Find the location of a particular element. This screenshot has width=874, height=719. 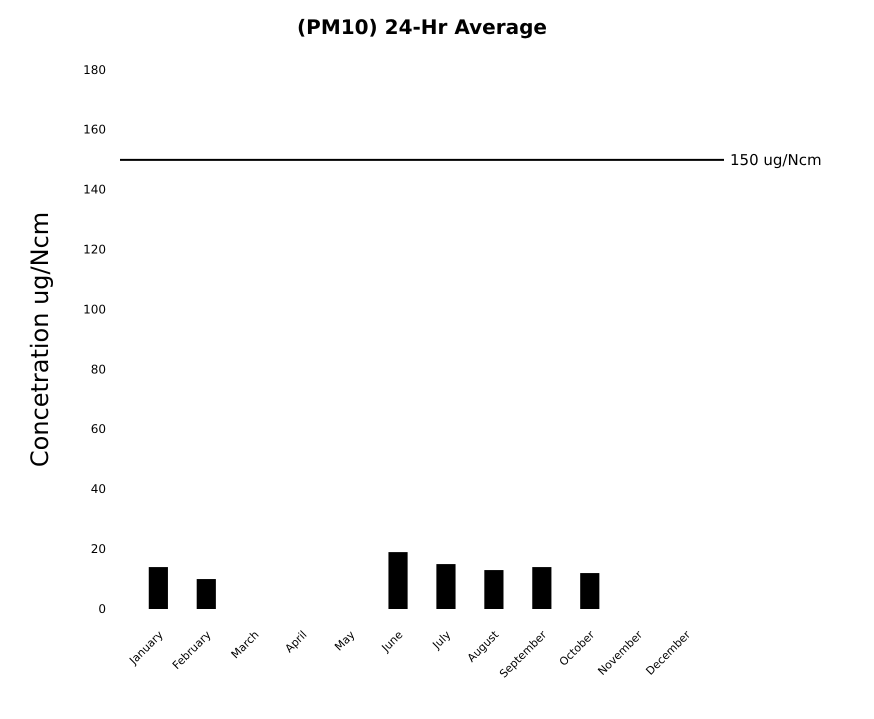

y-tick-label: 20 is located at coordinates (98, 549).